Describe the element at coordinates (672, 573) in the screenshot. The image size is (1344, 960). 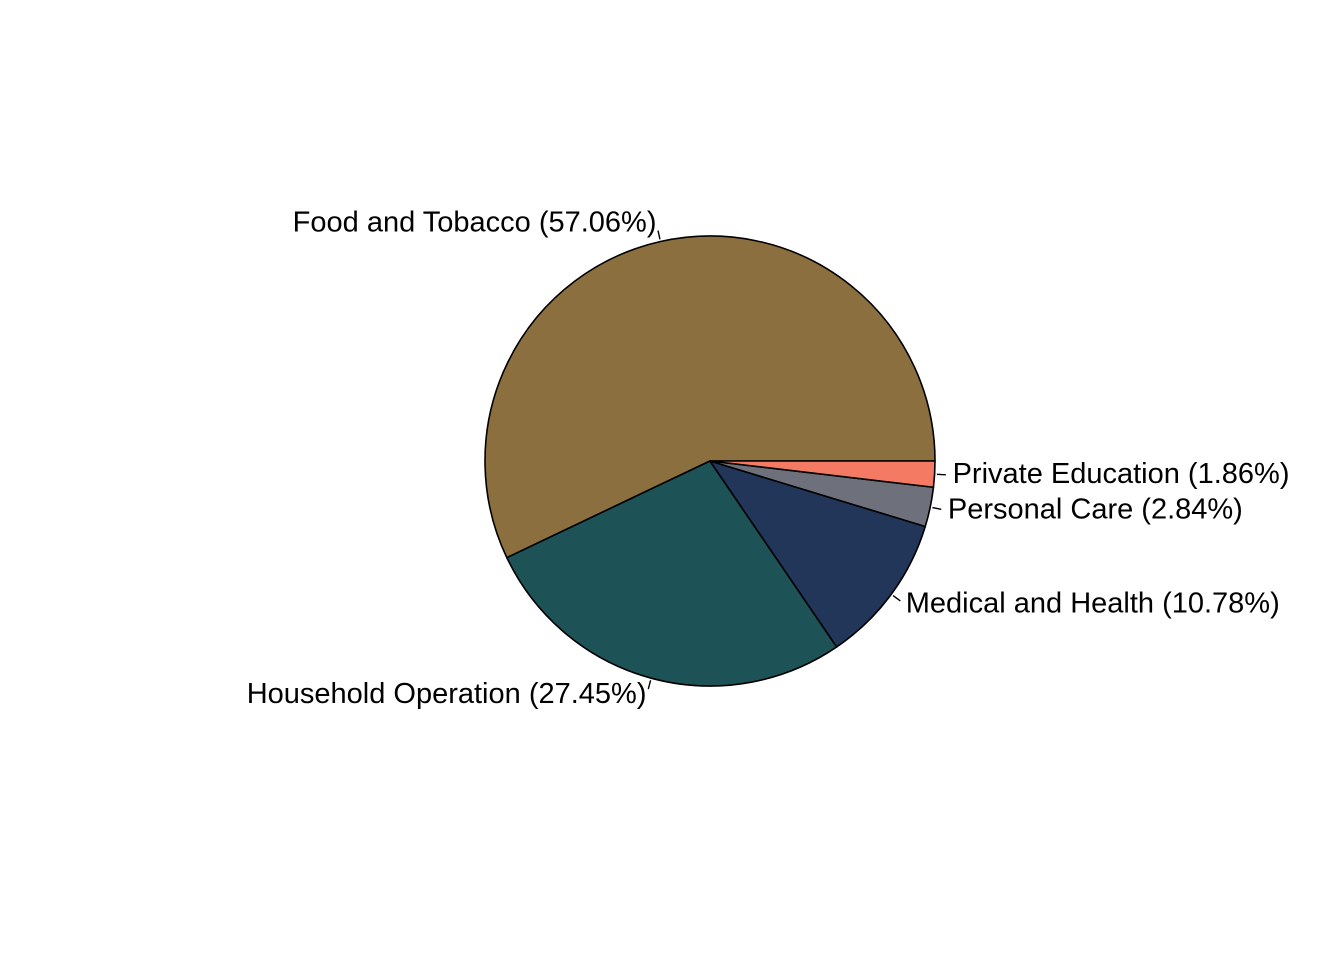
I see `pie-slice-household-operation` at that location.